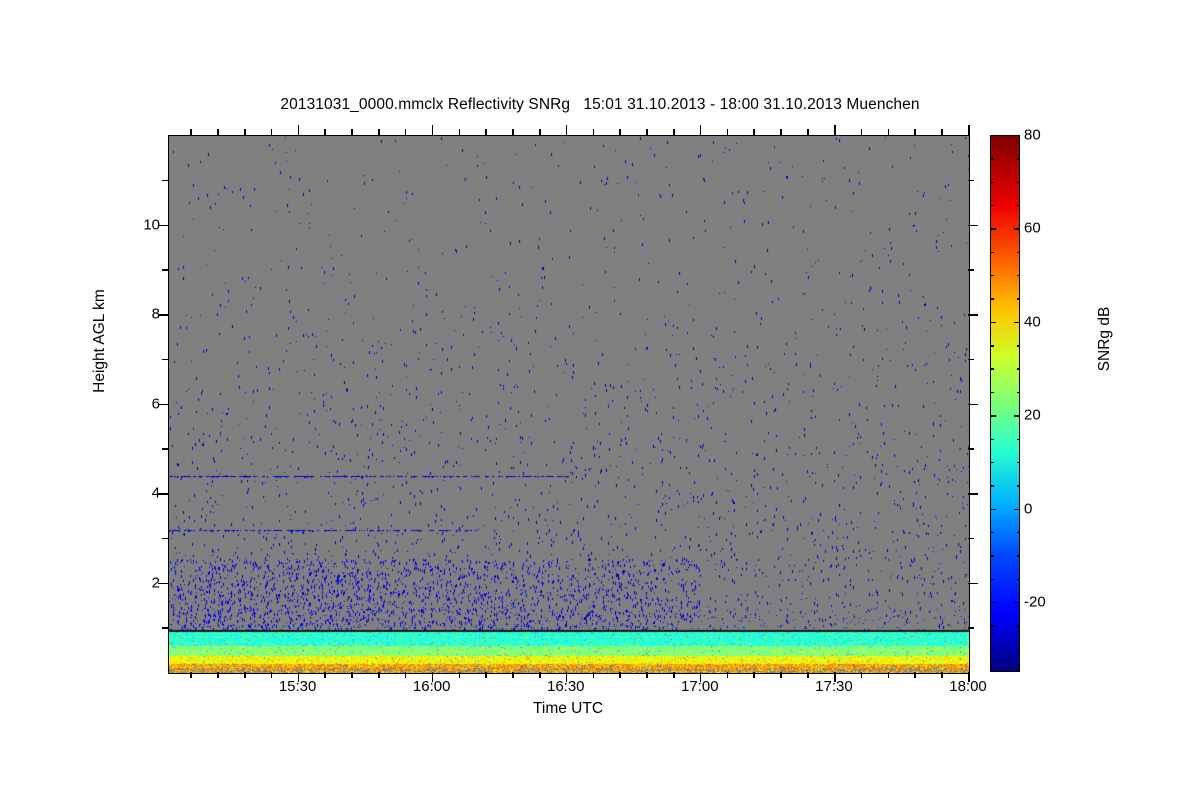  What do you see at coordinates (155, 493) in the screenshot?
I see `y-axis-tick-label: 4` at bounding box center [155, 493].